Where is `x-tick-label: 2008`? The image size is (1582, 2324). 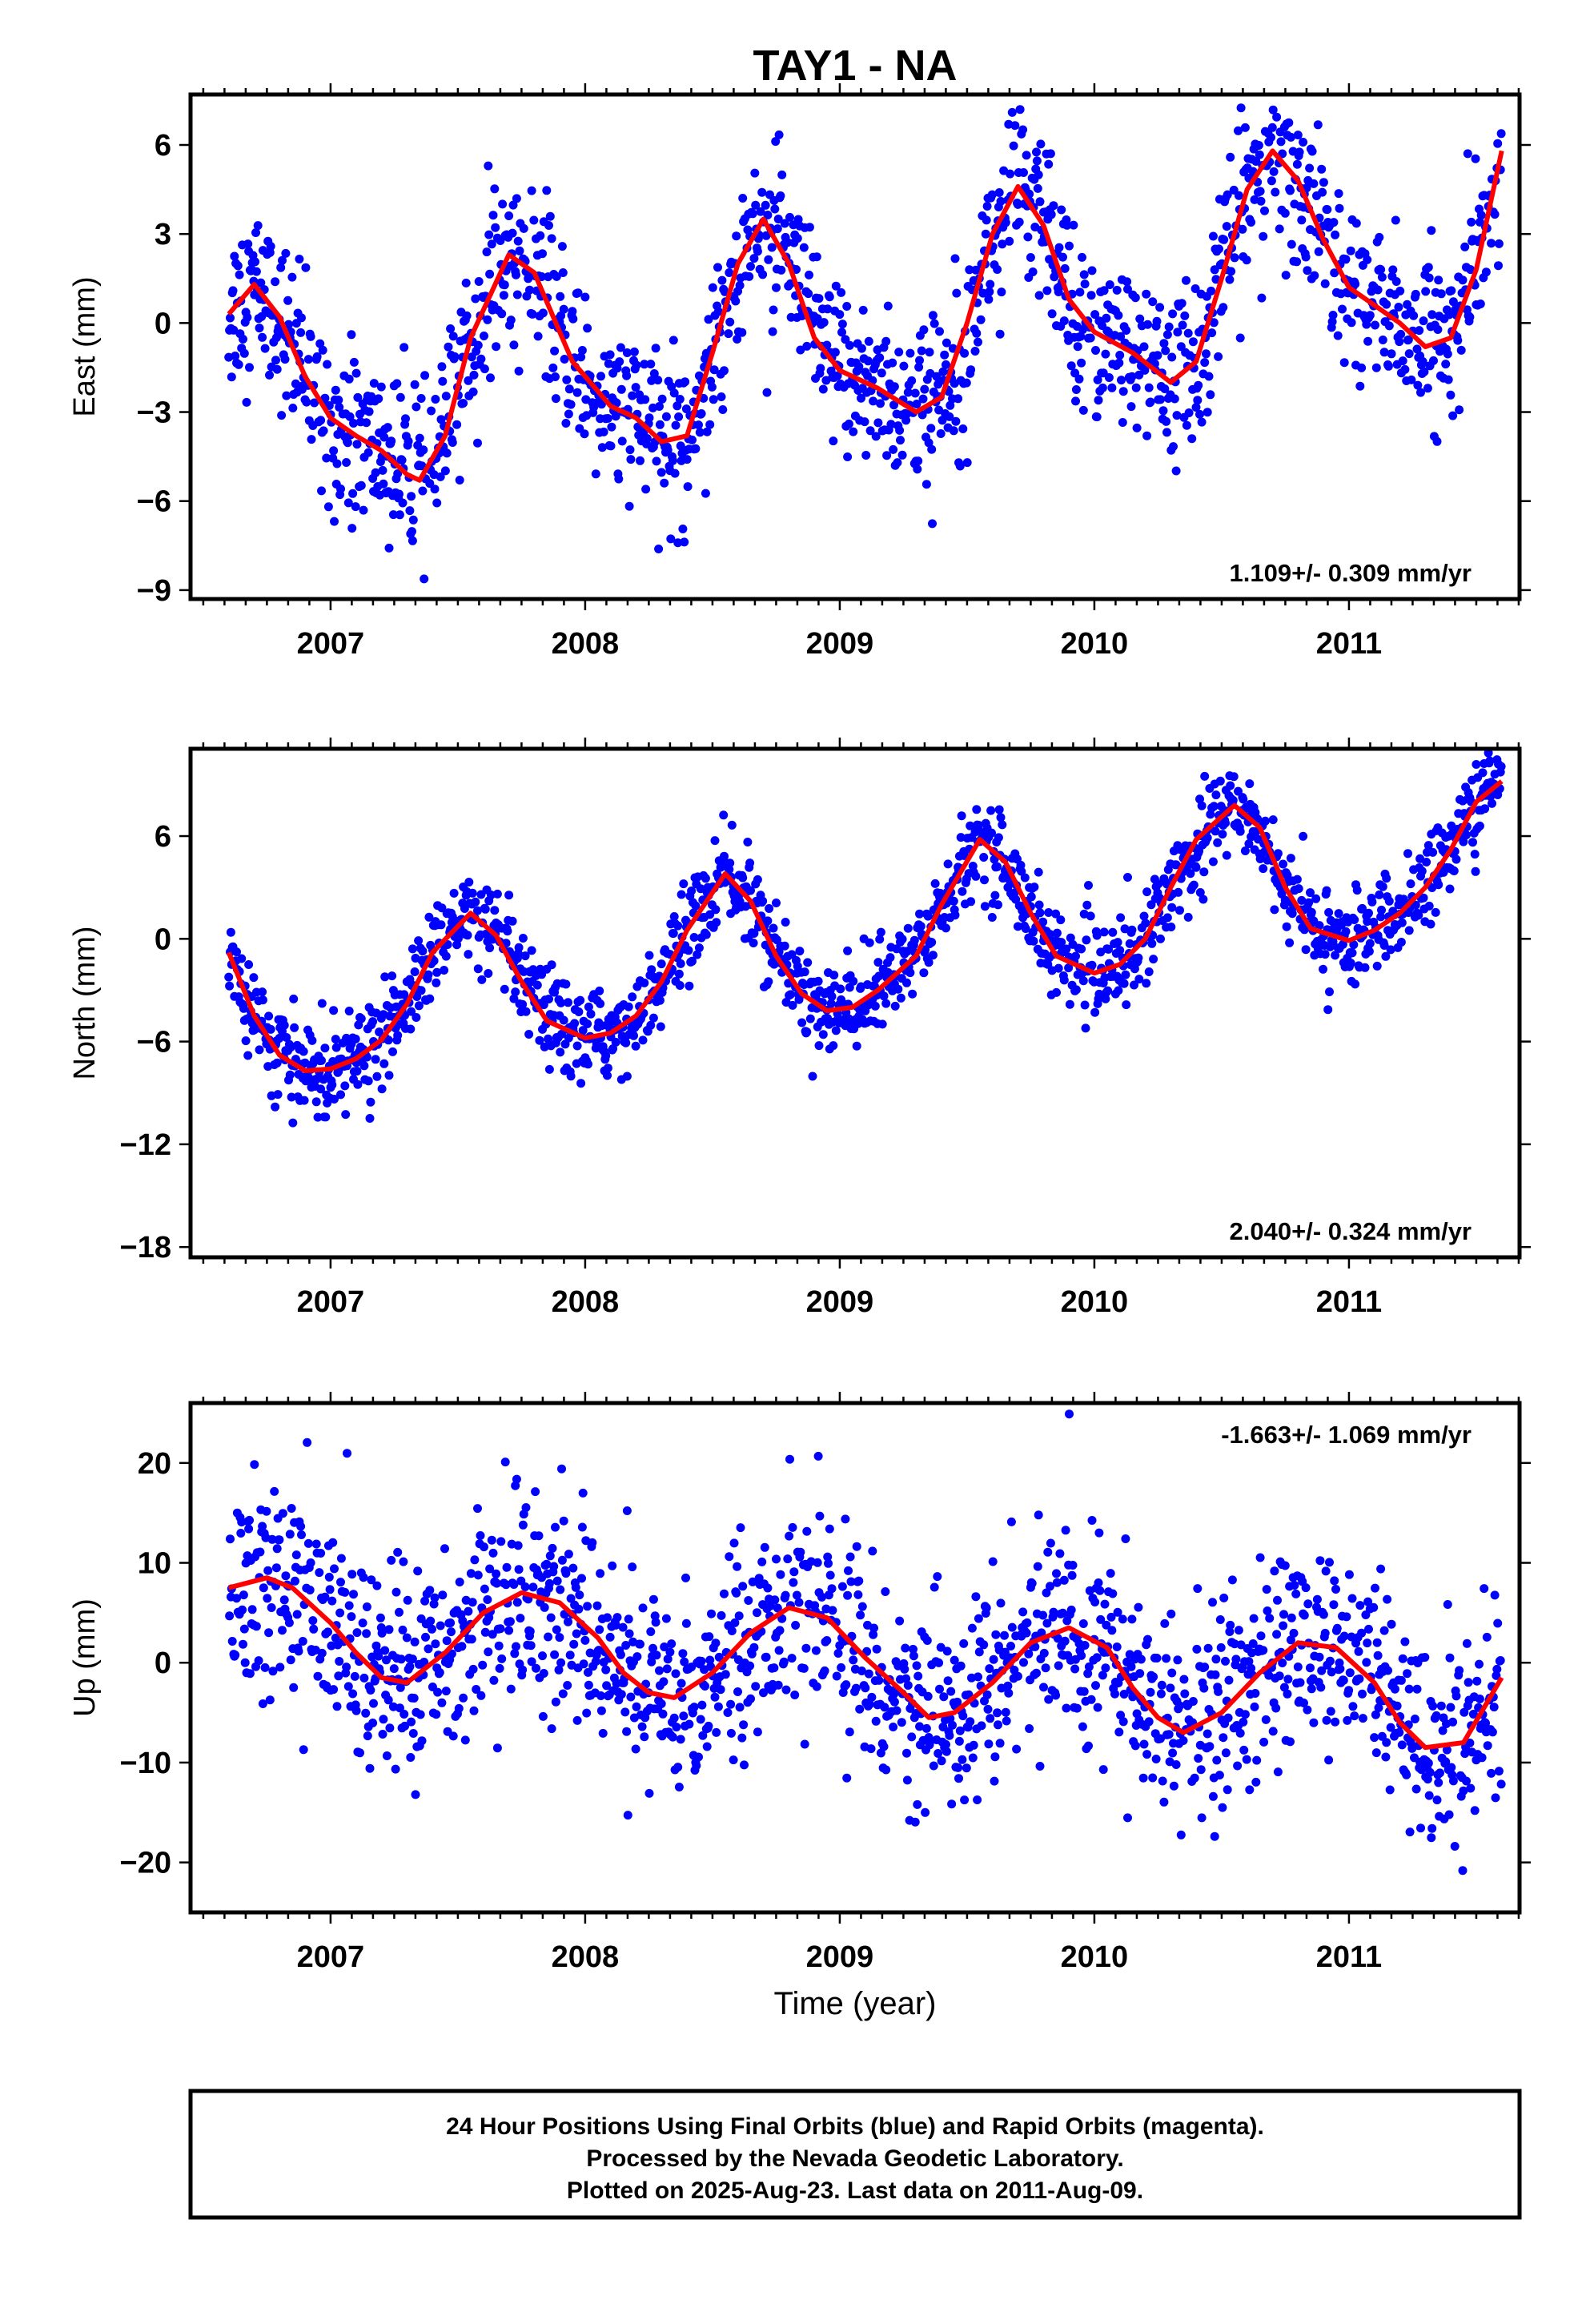 x-tick-label: 2008 is located at coordinates (586, 644).